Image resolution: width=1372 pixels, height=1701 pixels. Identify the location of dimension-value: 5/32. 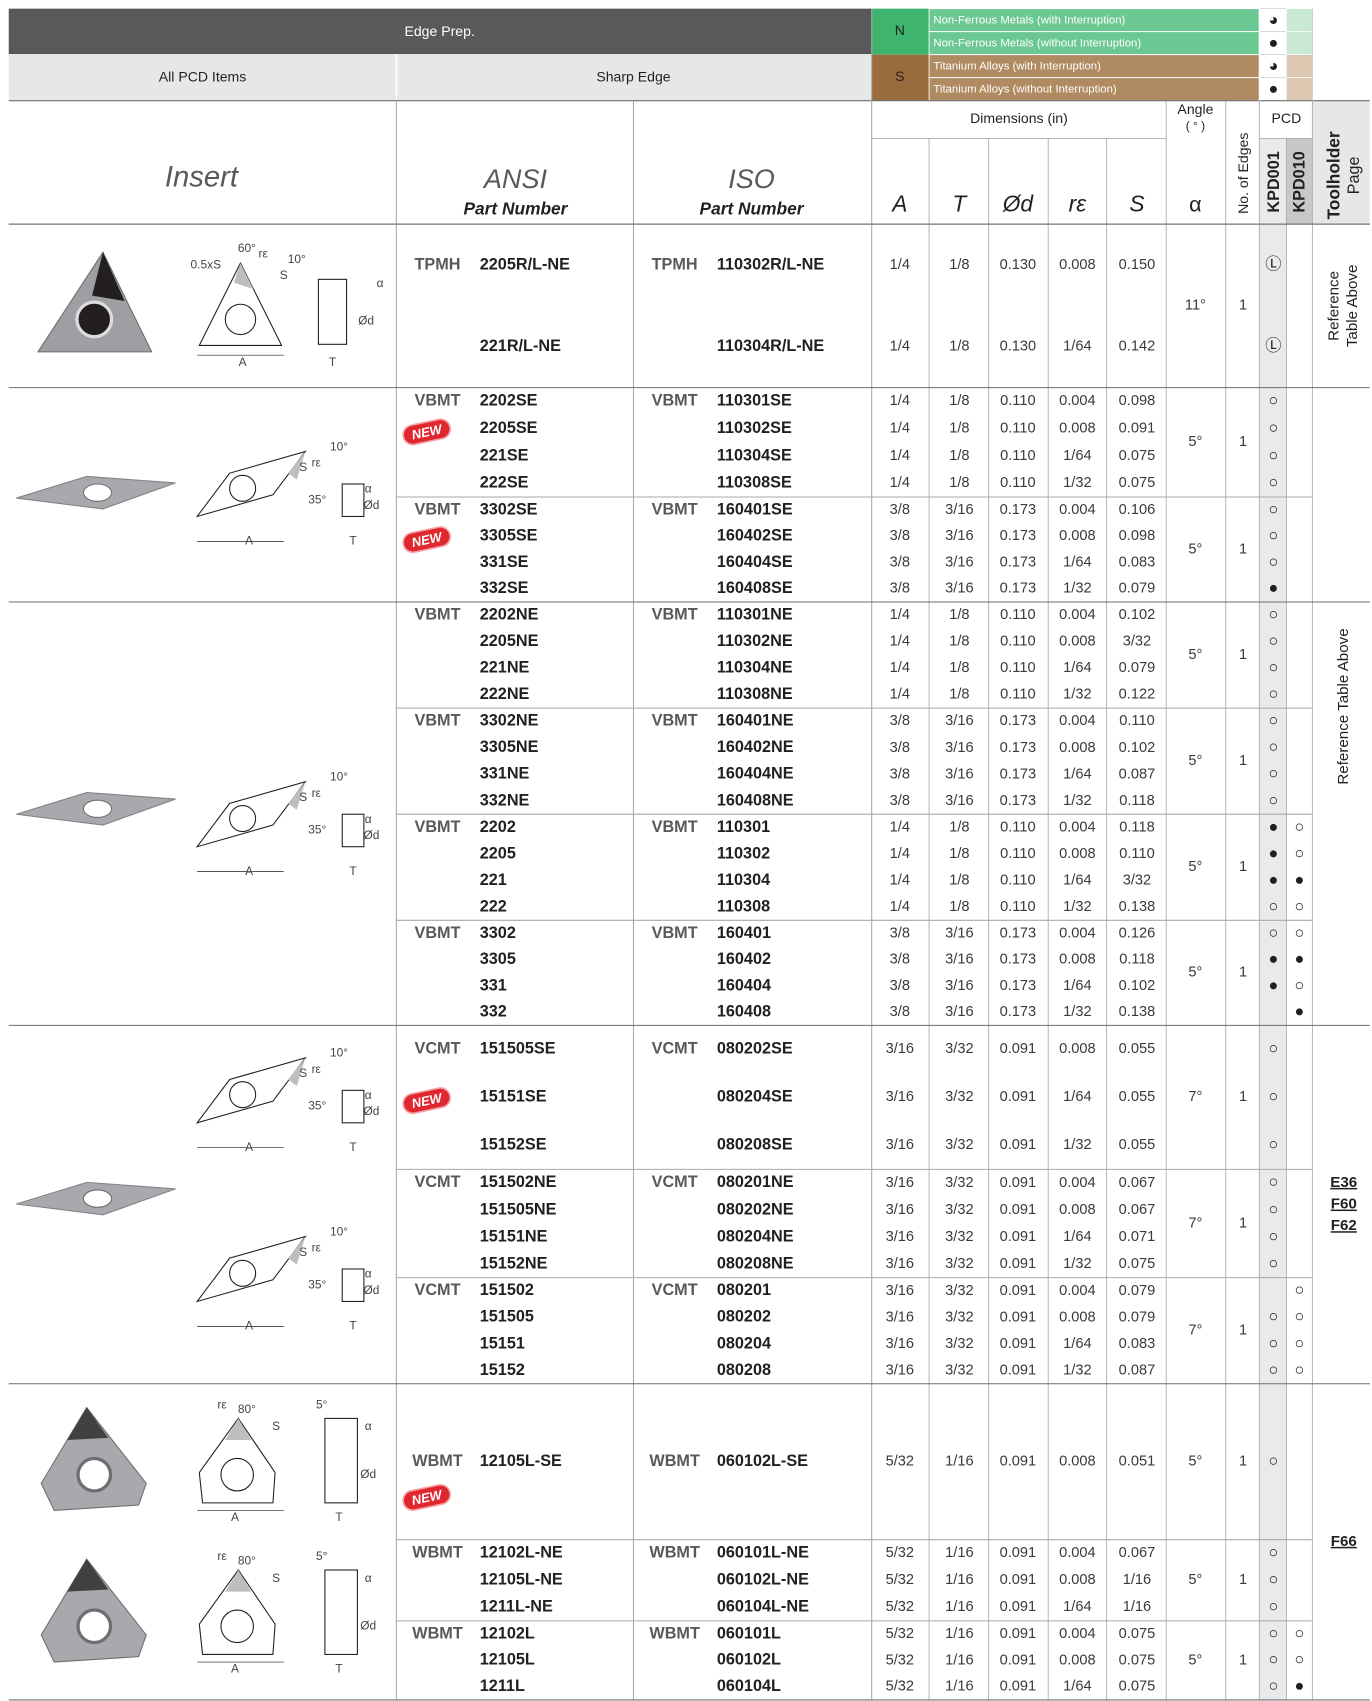
(900, 1607).